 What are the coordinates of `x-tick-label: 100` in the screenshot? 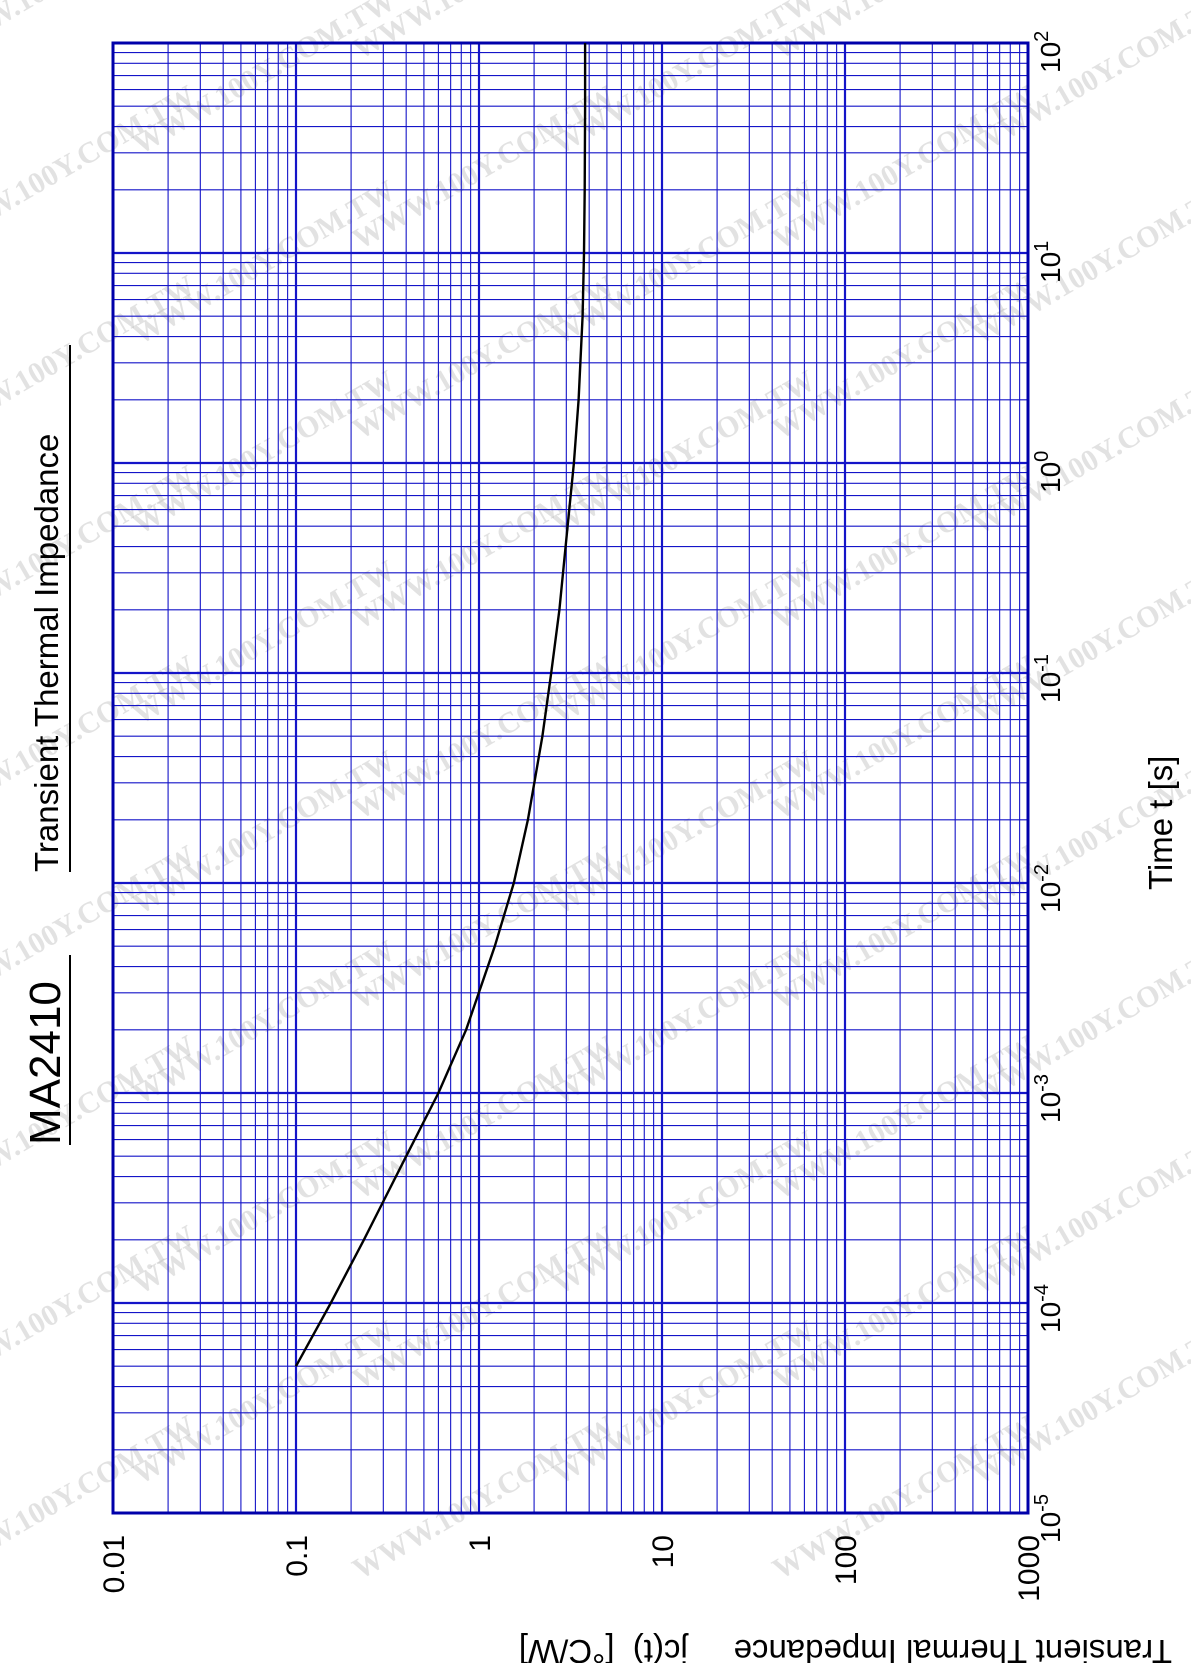 It's located at (1048, 472).